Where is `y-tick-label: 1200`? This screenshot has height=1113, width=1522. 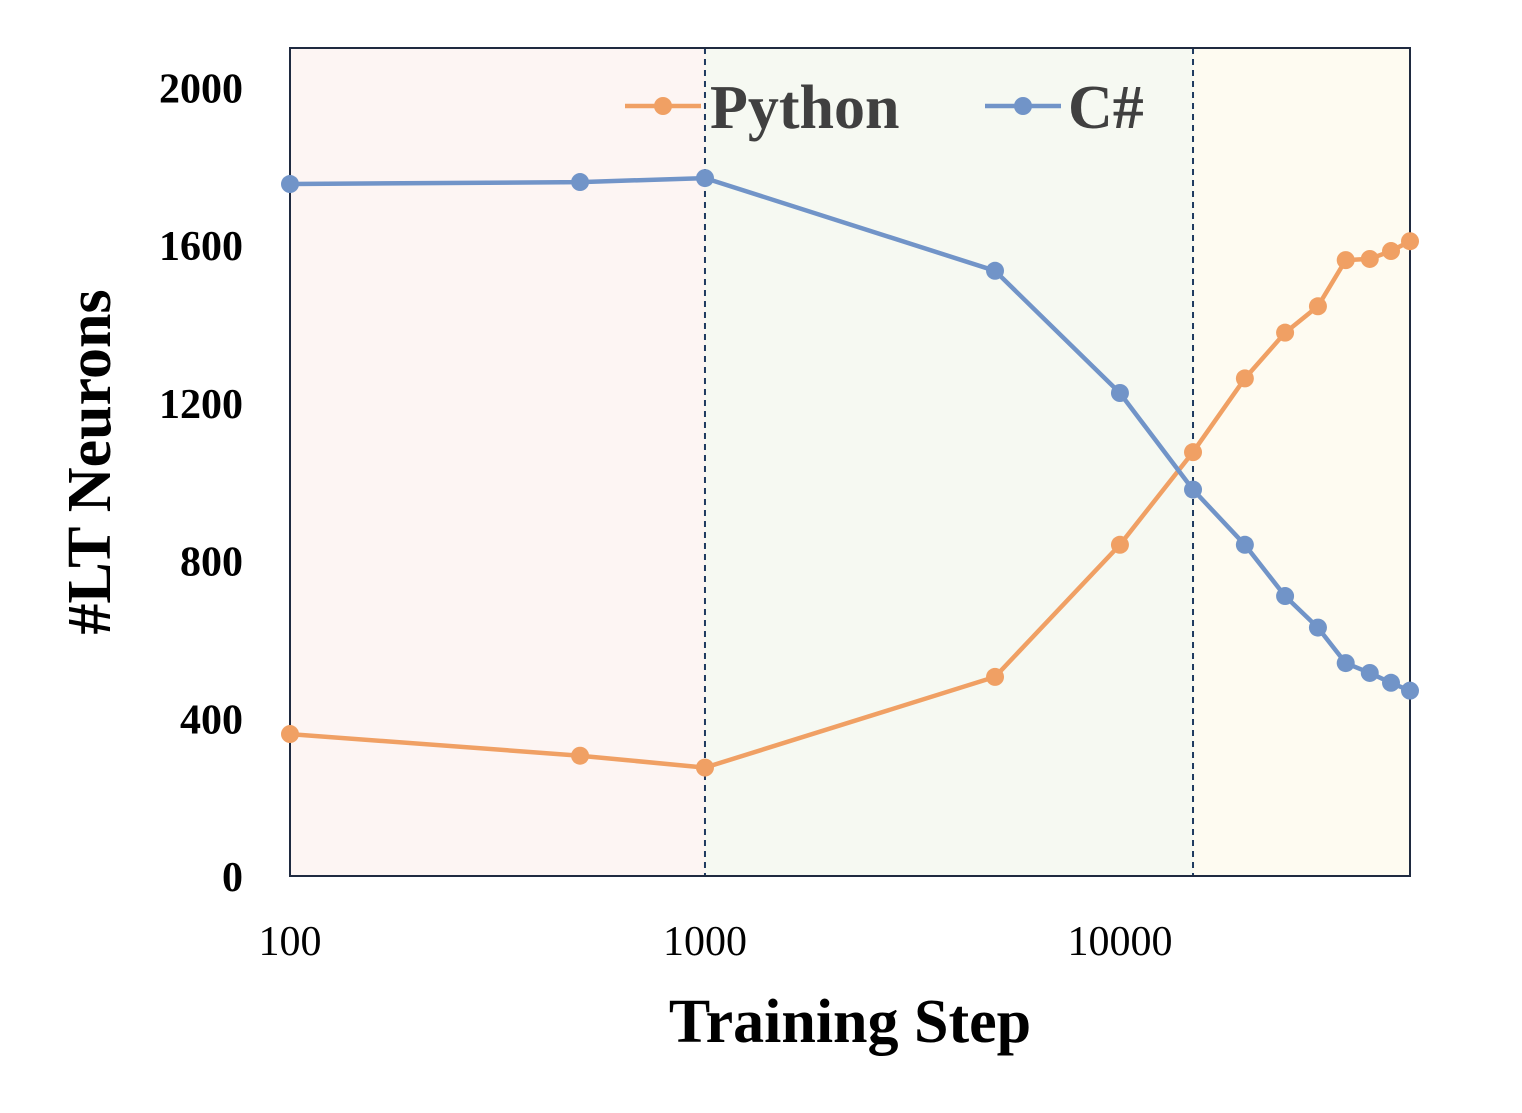
y-tick-label: 1200 is located at coordinates (201, 405).